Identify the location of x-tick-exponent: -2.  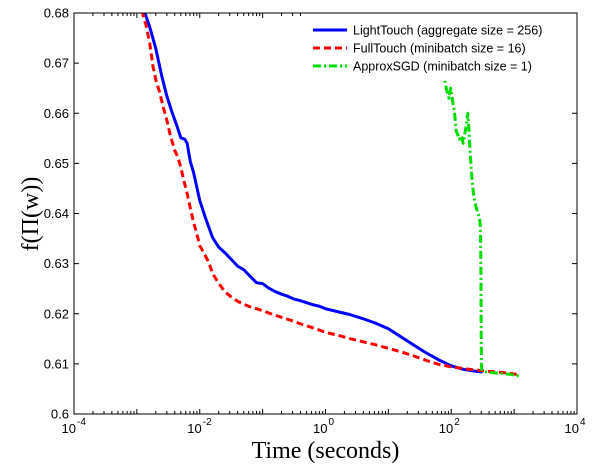
(207, 422).